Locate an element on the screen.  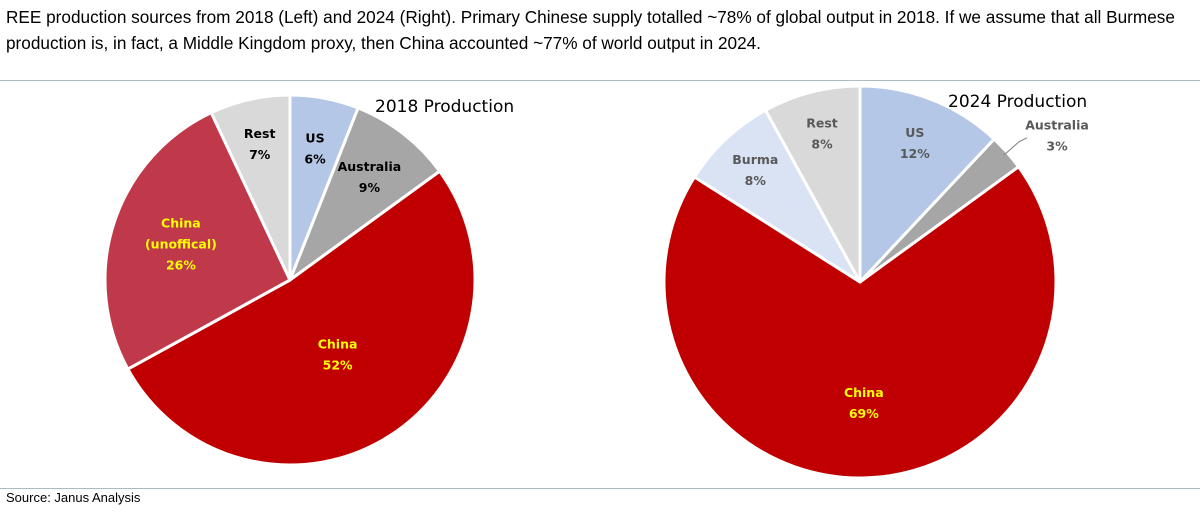
value-label-china: 69% is located at coordinates (864, 413).